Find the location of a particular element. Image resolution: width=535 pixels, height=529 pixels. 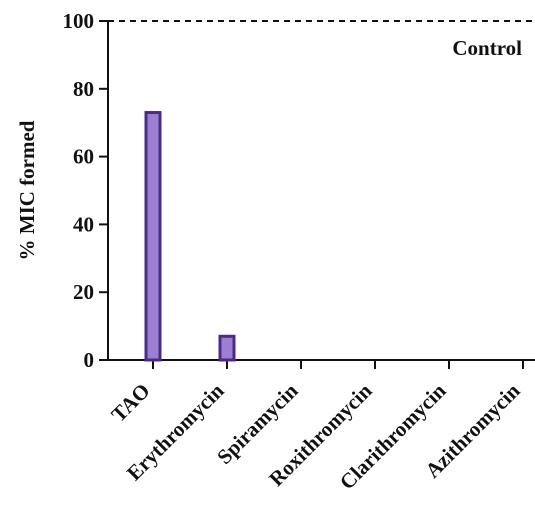

y-tick-label: 0 is located at coordinates (89, 360).